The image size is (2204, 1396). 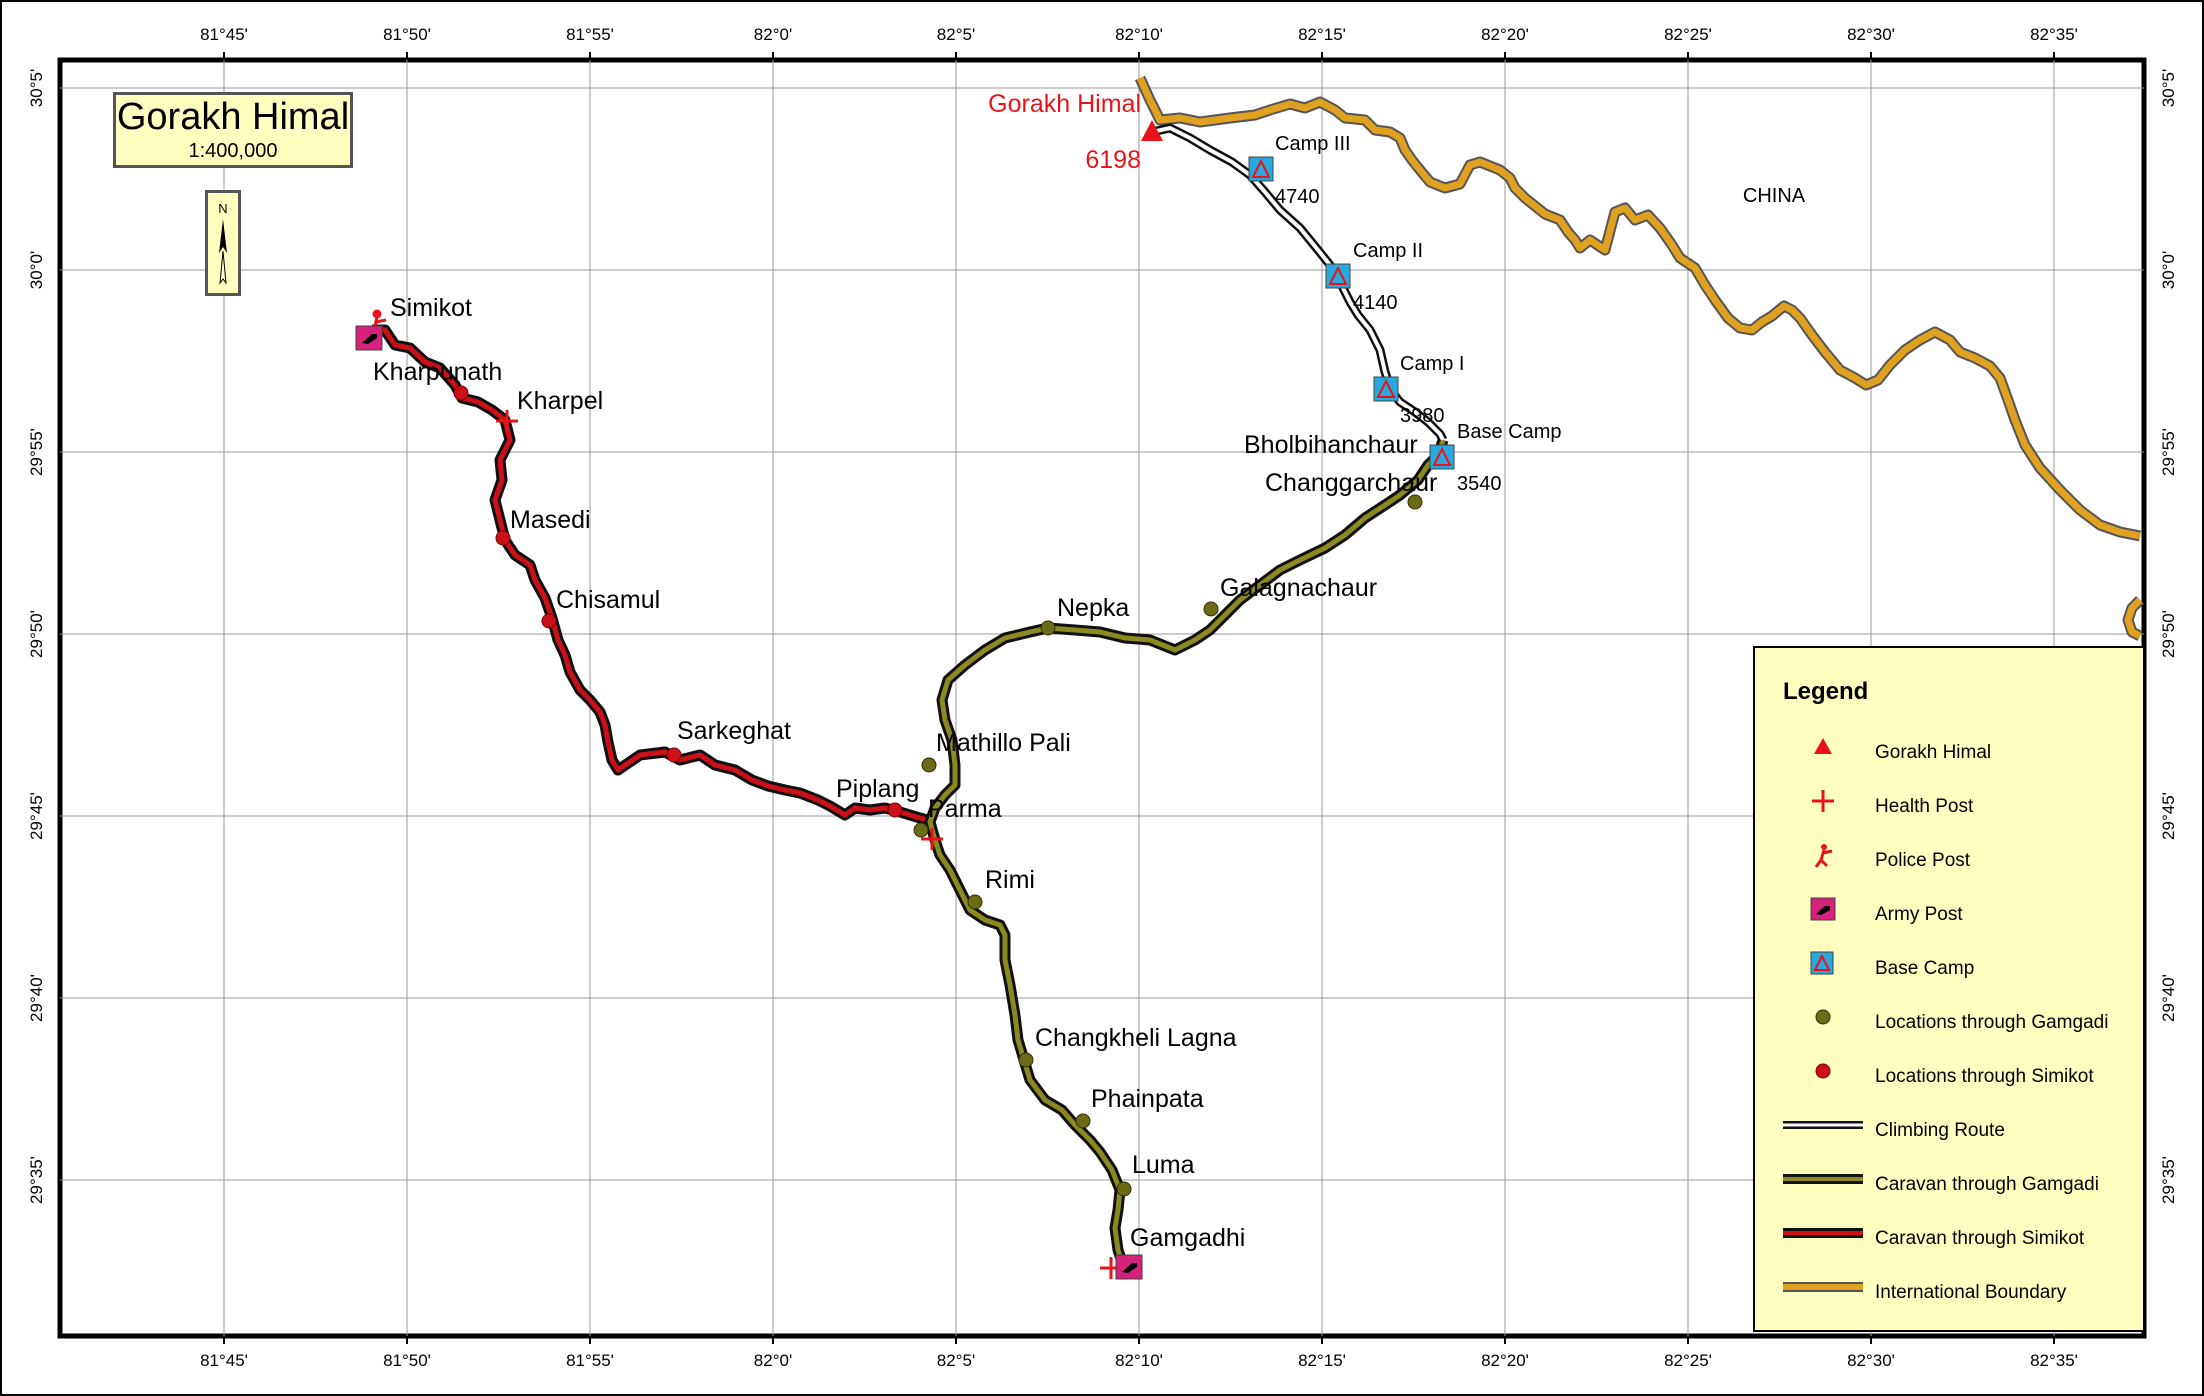 What do you see at coordinates (1823, 856) in the screenshot?
I see `police-post-icon` at bounding box center [1823, 856].